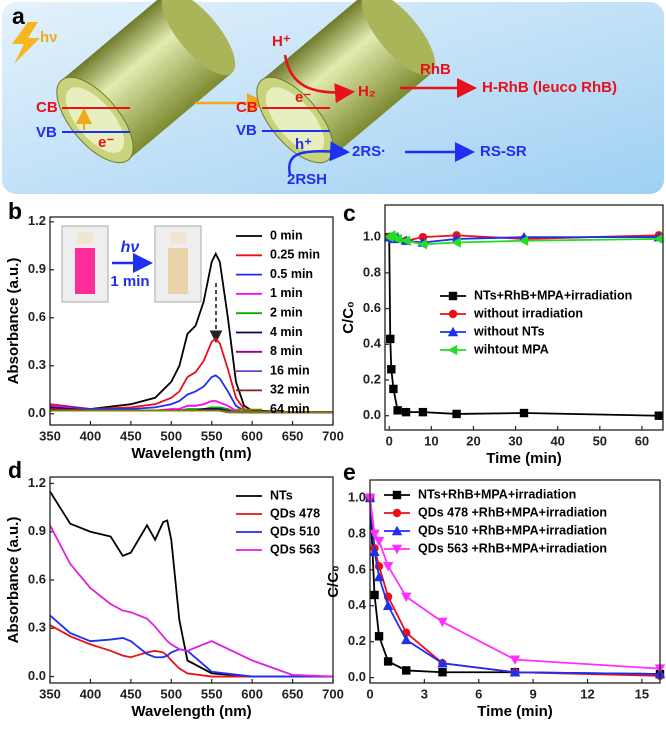  I want to click on proton-label: H⁺, so click(281, 41).